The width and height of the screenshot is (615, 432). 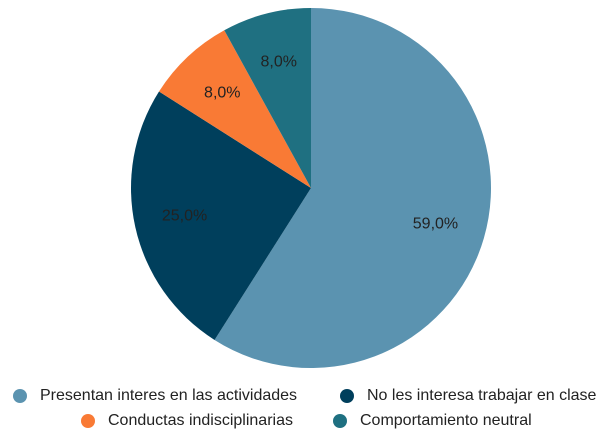 I want to click on legend-label: Comportamiento neutral, so click(x=446, y=420).